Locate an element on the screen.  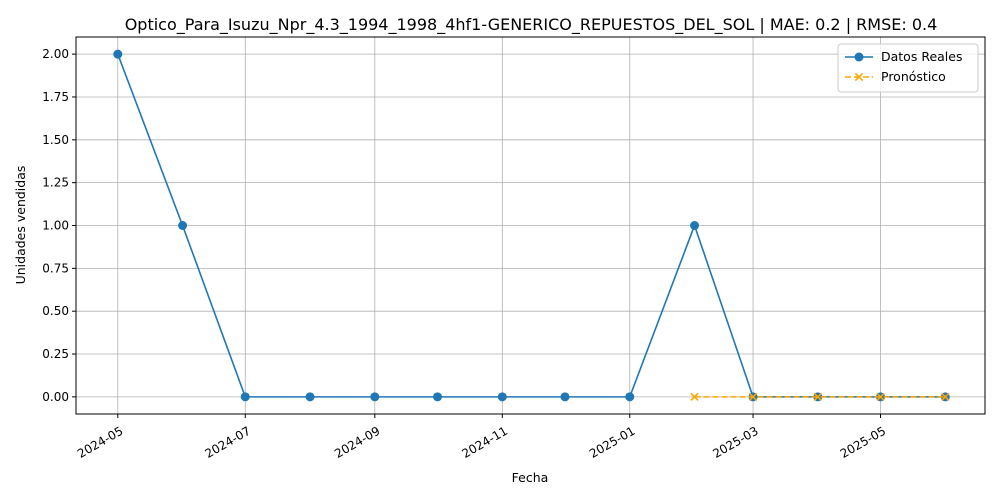
legend-box is located at coordinates (908, 68).